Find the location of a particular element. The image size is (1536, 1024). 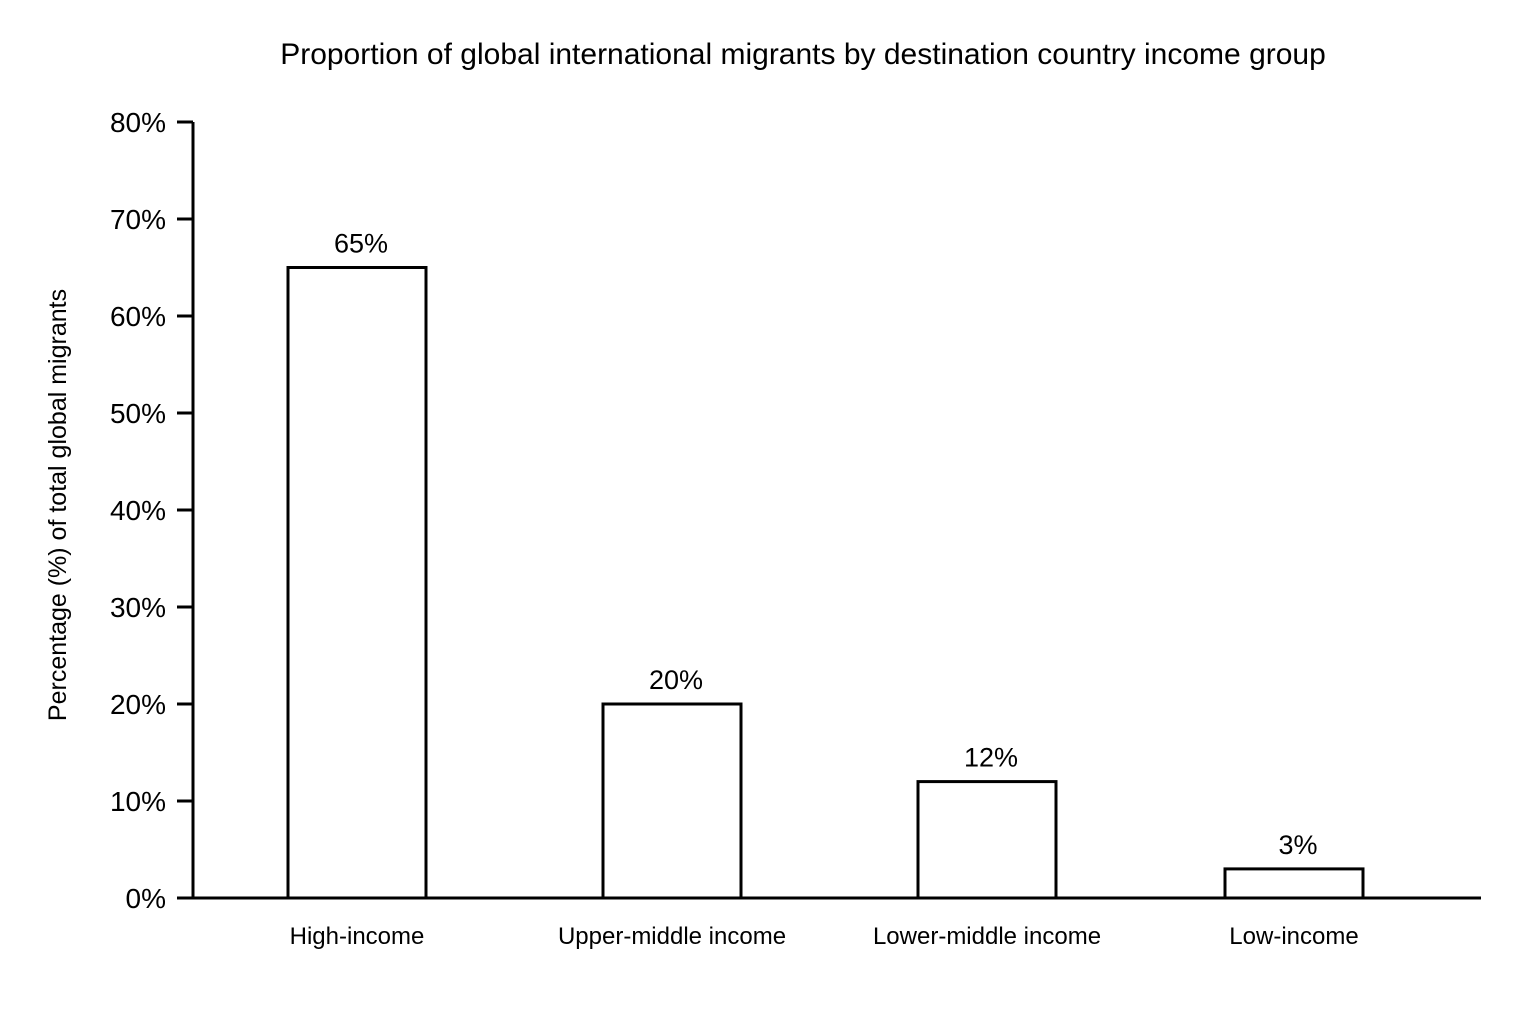

y-tick-label: 20% is located at coordinates (138, 704).